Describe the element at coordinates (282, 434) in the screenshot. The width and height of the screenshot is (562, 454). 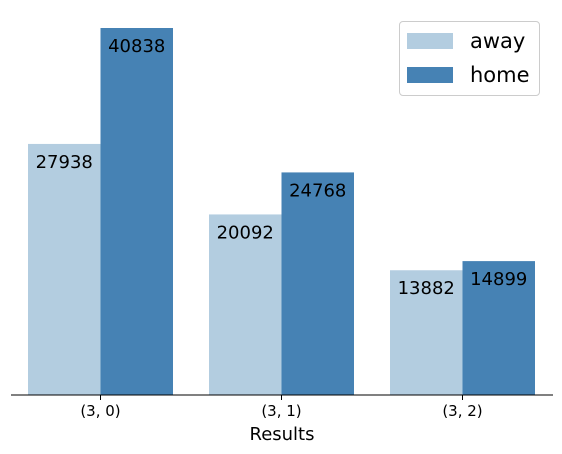
I see `x-axis-label: Results` at that location.